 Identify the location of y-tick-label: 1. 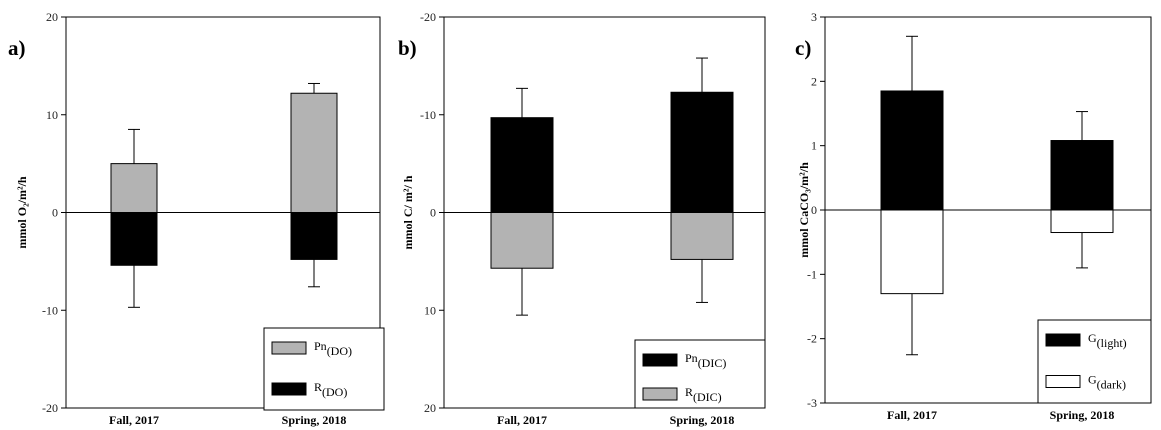
(814, 146).